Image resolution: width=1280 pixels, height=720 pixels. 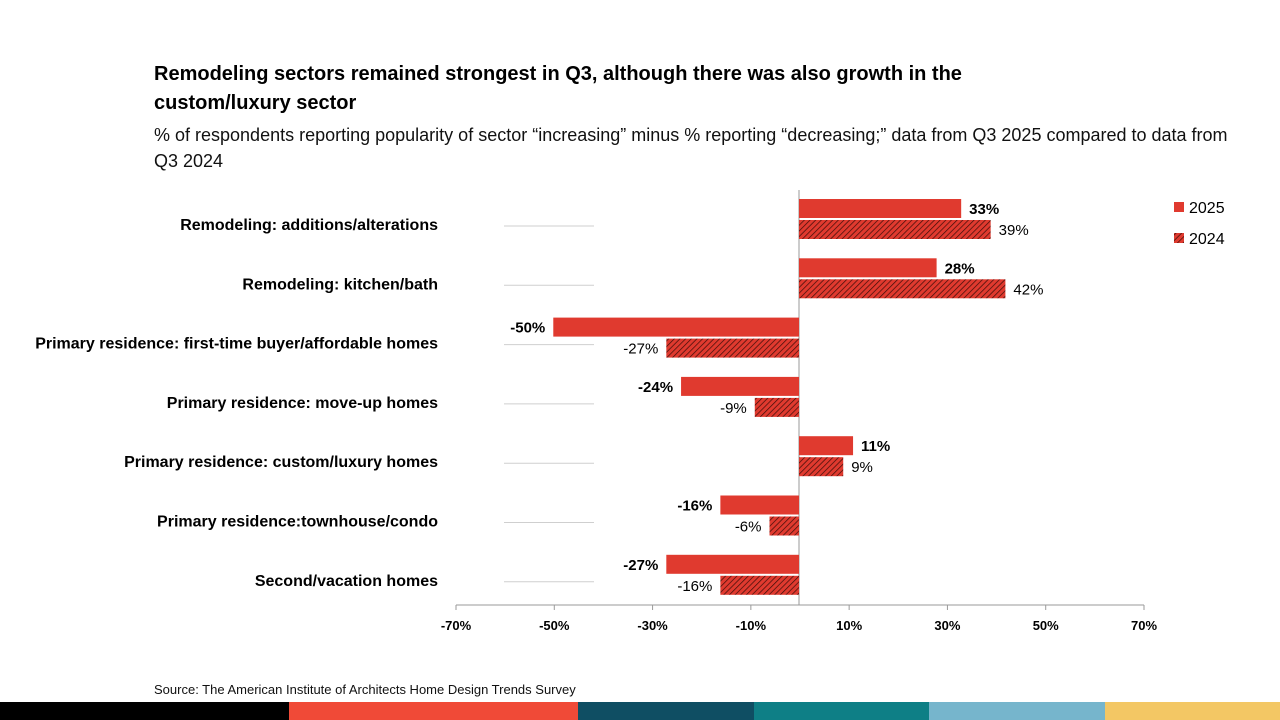 I want to click on footer-color-bar, so click(x=640, y=711).